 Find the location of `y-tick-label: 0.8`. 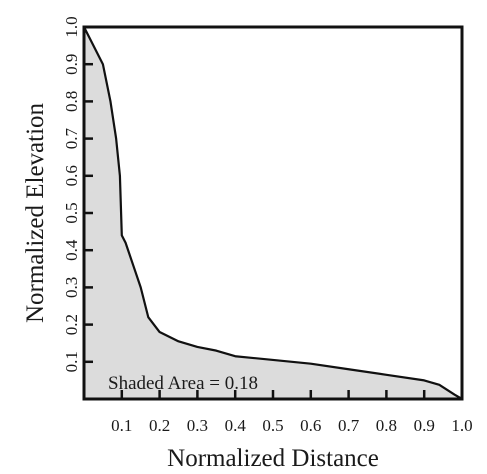

y-tick-label: 0.8 is located at coordinates (71, 101).